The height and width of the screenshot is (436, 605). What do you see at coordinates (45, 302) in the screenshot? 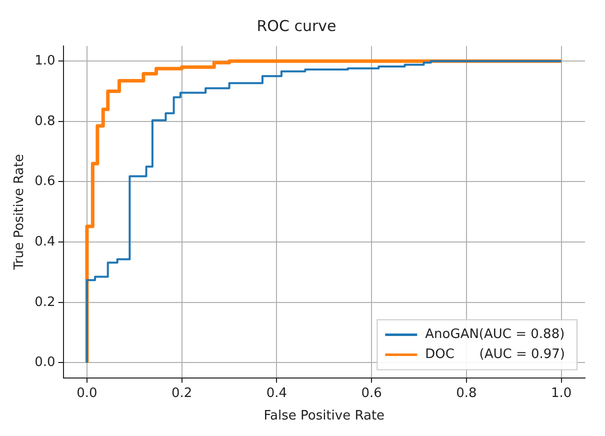
I see `y-tick-label: 0.2` at bounding box center [45, 302].